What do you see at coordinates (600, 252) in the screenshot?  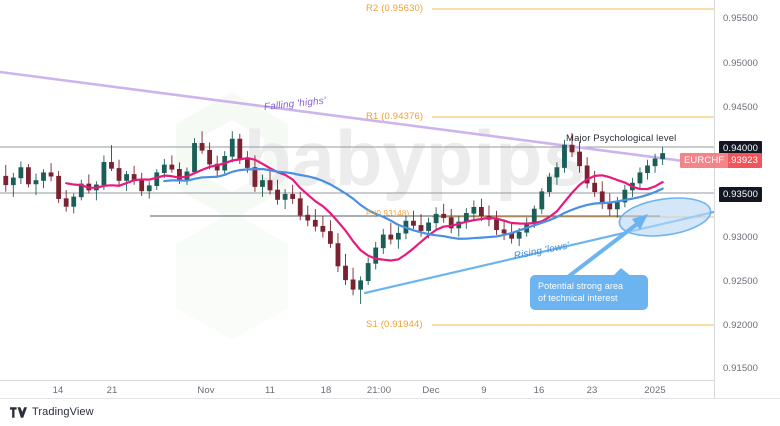 I see `callout-arrow` at bounding box center [600, 252].